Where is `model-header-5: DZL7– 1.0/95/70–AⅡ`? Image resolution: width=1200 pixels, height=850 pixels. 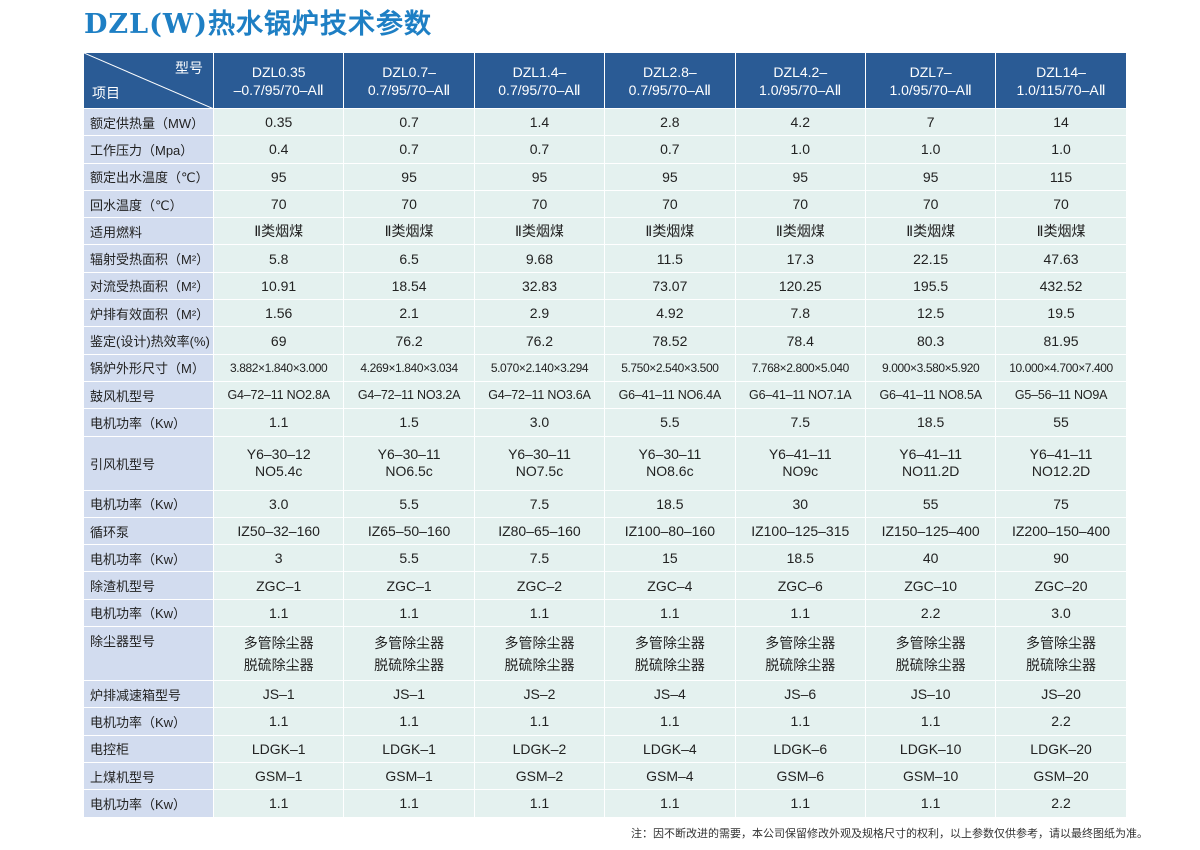 model-header-5: DZL7– 1.0/95/70–AⅡ is located at coordinates (930, 80).